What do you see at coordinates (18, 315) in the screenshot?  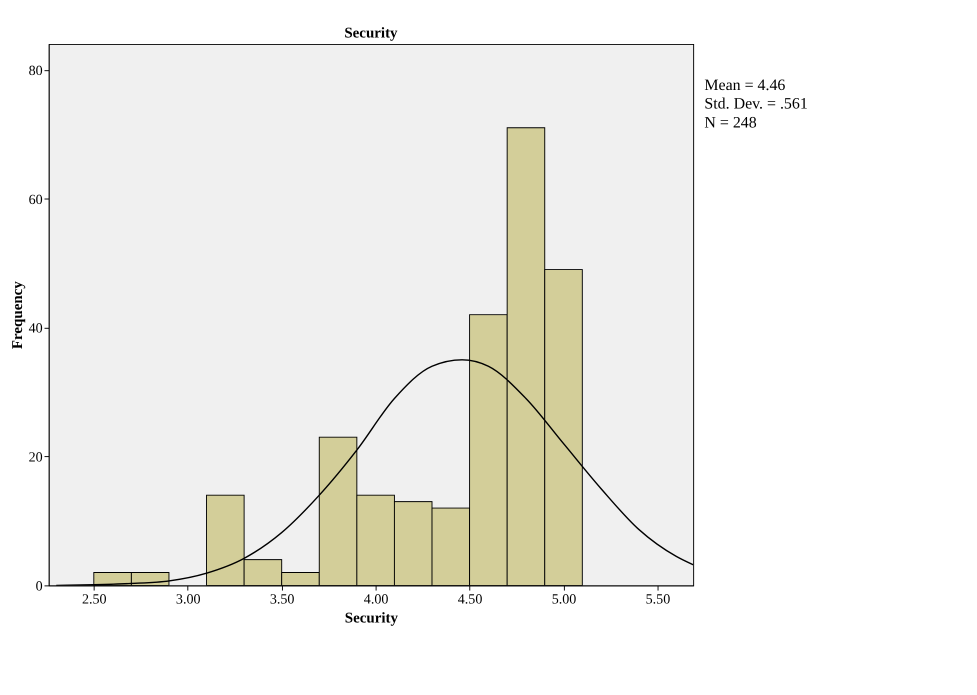 I see `y-axis-title: Frequency` at bounding box center [18, 315].